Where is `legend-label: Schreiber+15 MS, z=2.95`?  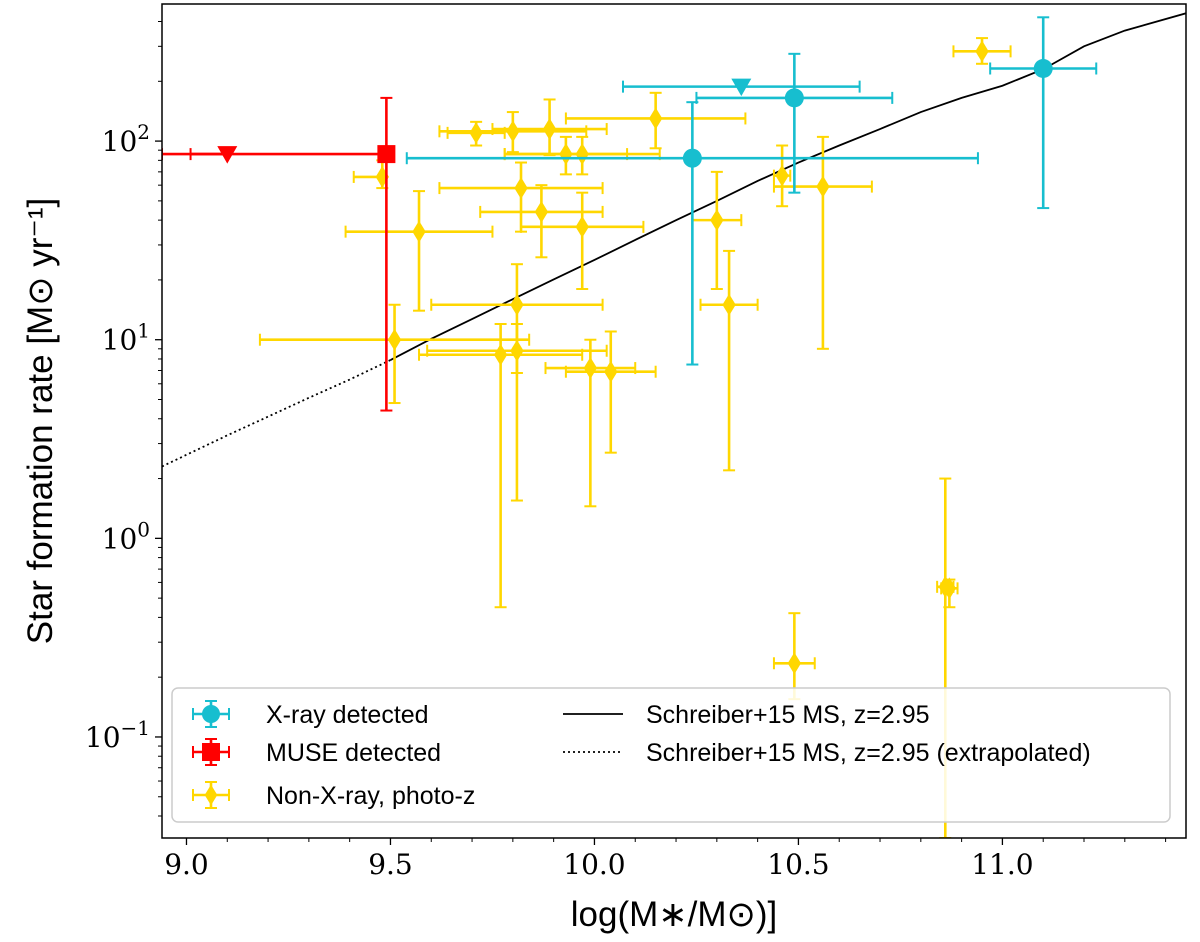 legend-label: Schreiber+15 MS, z=2.95 is located at coordinates (788, 715).